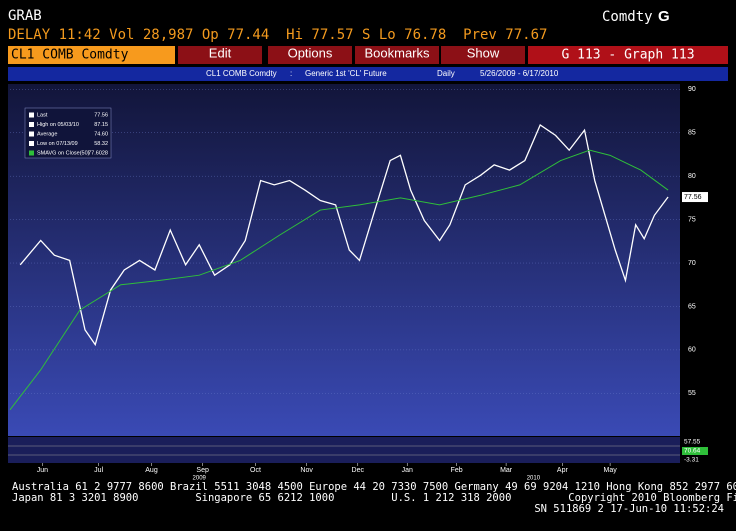 This screenshot has height=531, width=736. I want to click on menu-label: Edit, so click(220, 52).